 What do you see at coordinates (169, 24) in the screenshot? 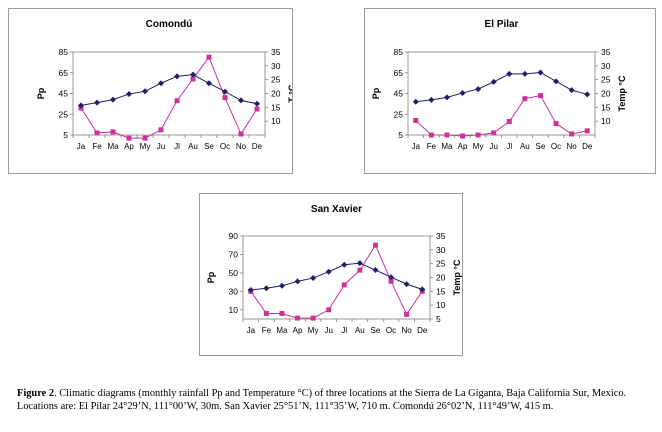
I see `chart-title: Comondú` at bounding box center [169, 24].